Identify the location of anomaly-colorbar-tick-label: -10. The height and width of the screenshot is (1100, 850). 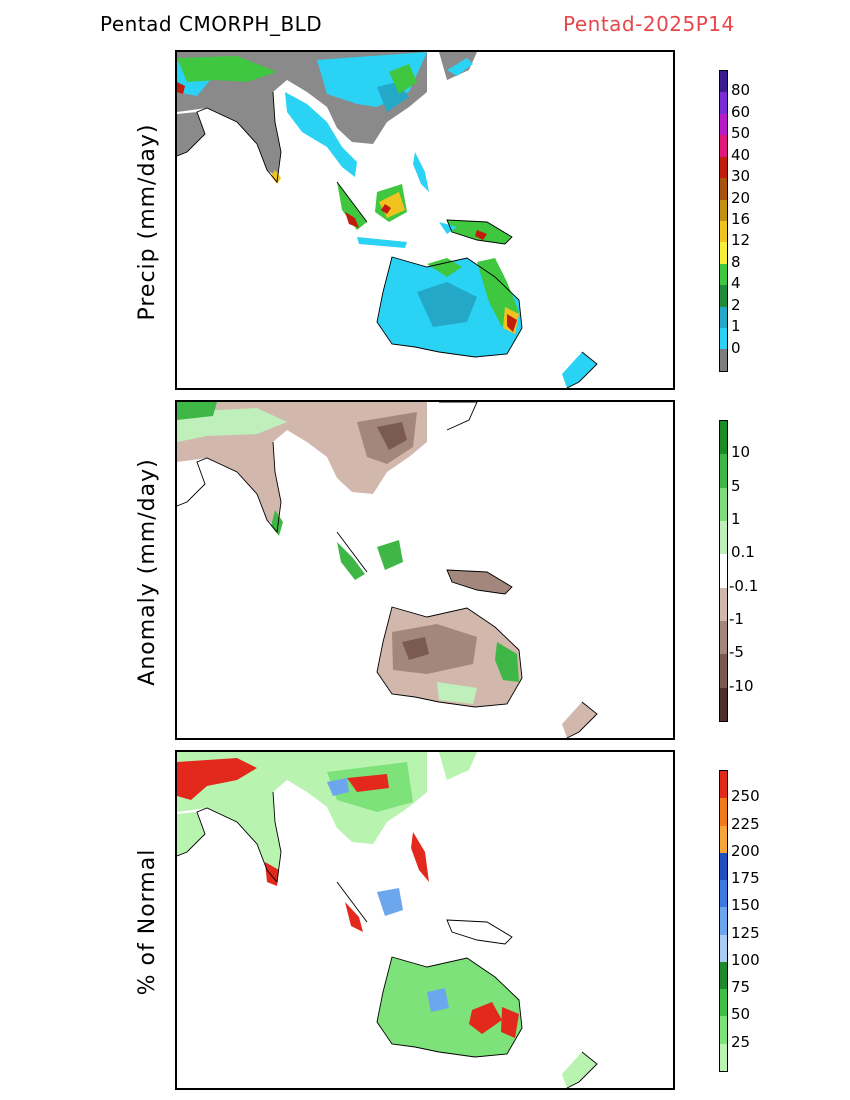
(741, 685).